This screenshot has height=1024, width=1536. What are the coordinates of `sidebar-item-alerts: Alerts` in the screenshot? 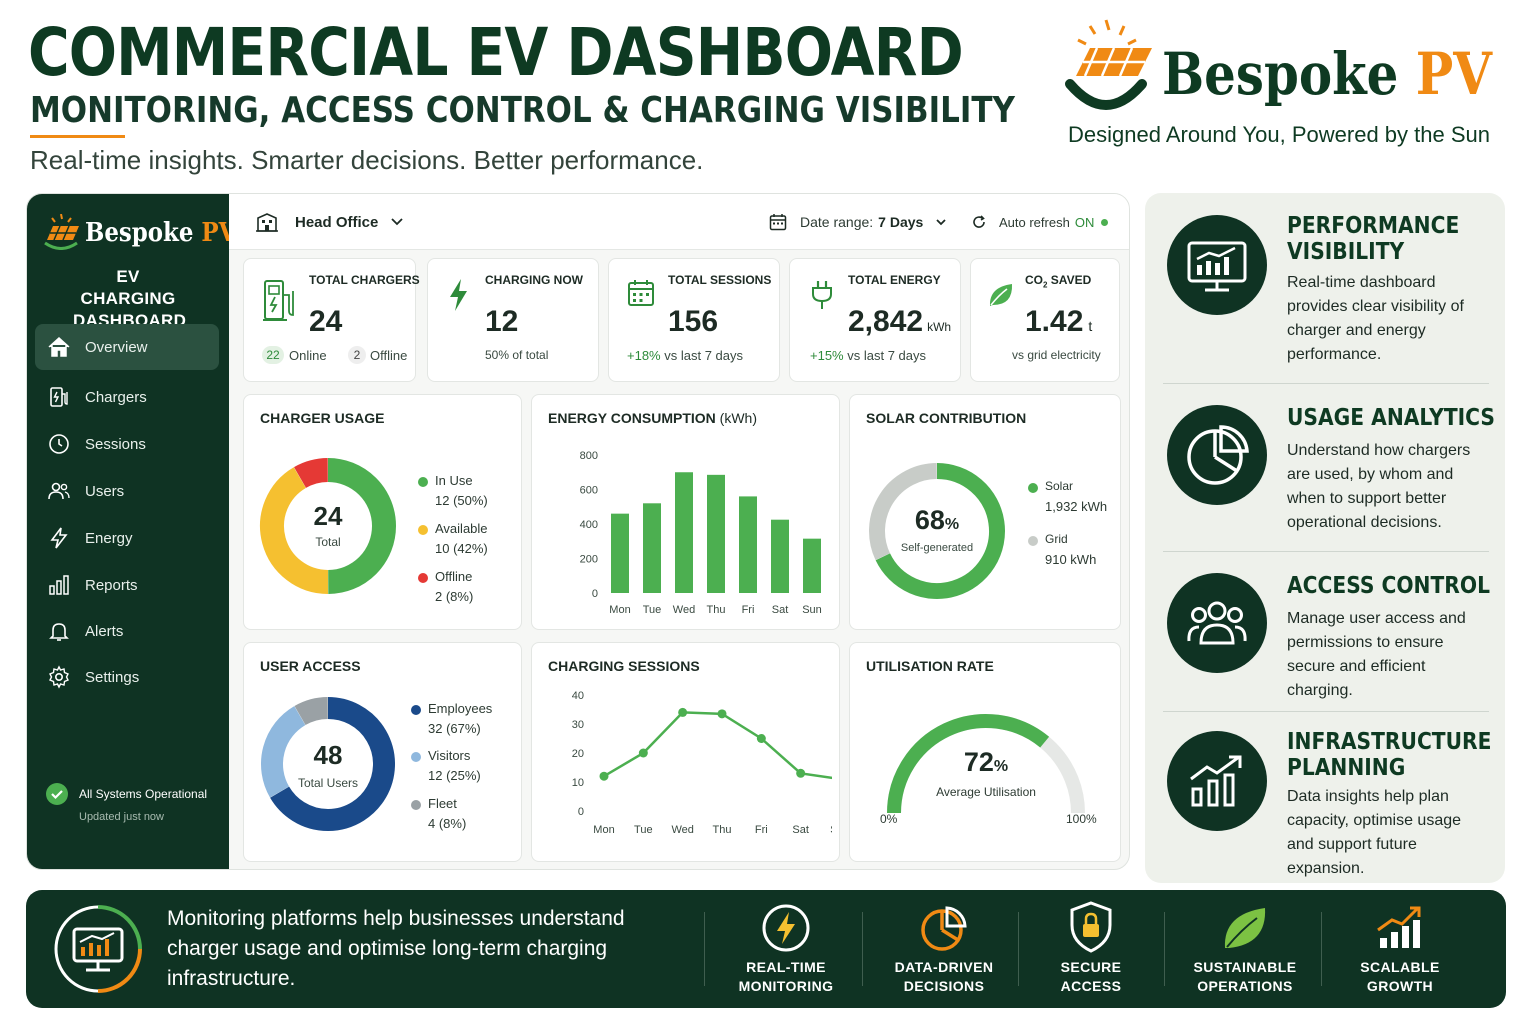 It's located at (127, 631).